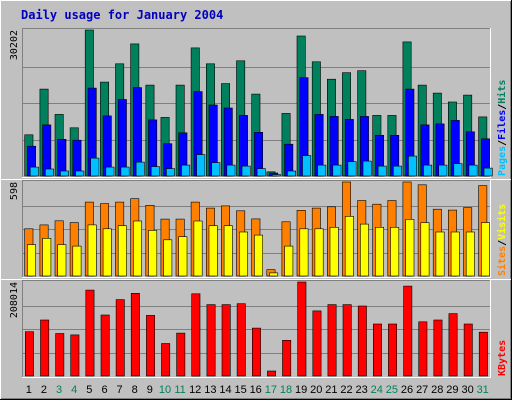 This screenshot has height=400, width=512. I want to click on day-label-24: 24, so click(377, 390).